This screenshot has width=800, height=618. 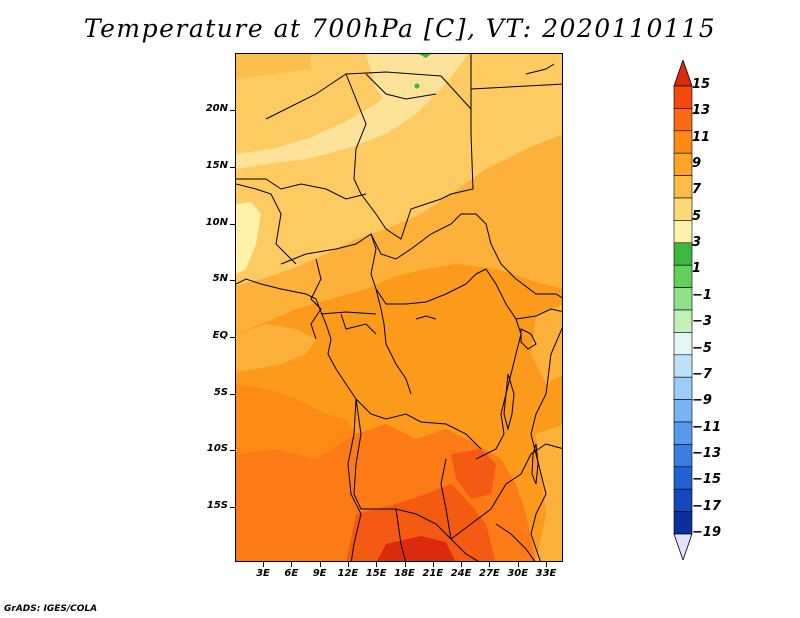 I want to click on field-7-9-coast, so click(x=276, y=348).